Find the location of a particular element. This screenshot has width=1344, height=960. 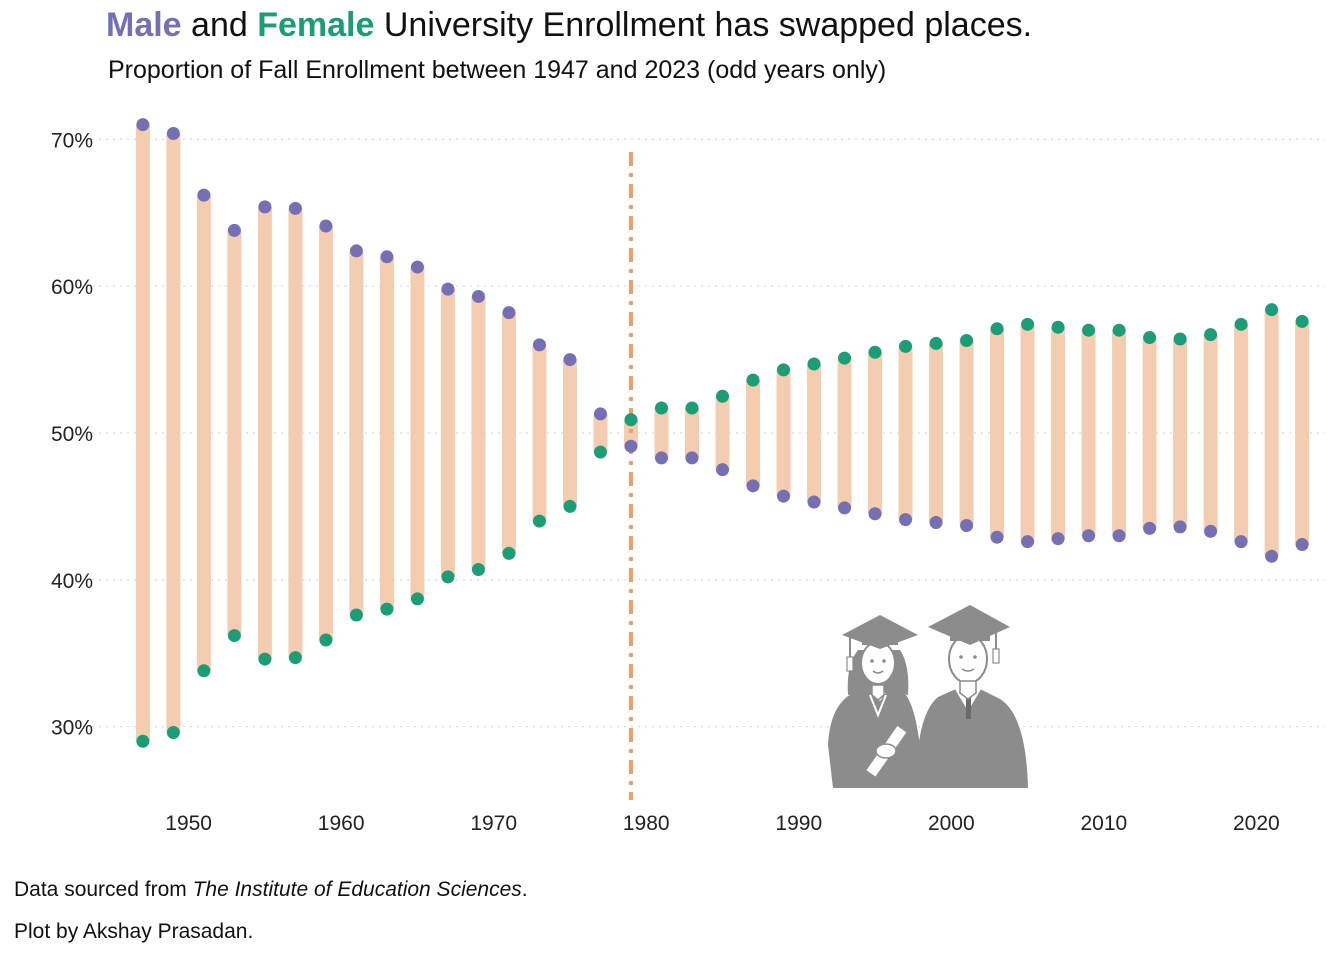

title-male-word: Male is located at coordinates (144, 25).